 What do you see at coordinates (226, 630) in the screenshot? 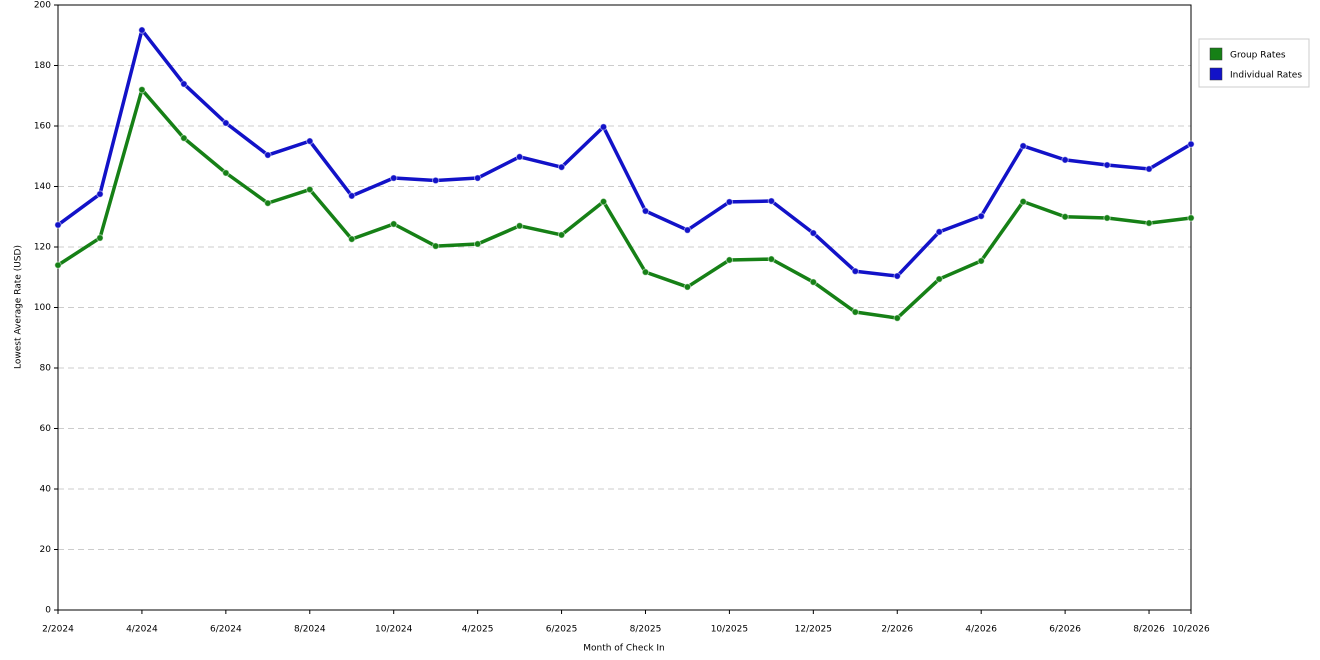
I see `x-tick-label: 6/2024` at bounding box center [226, 630].